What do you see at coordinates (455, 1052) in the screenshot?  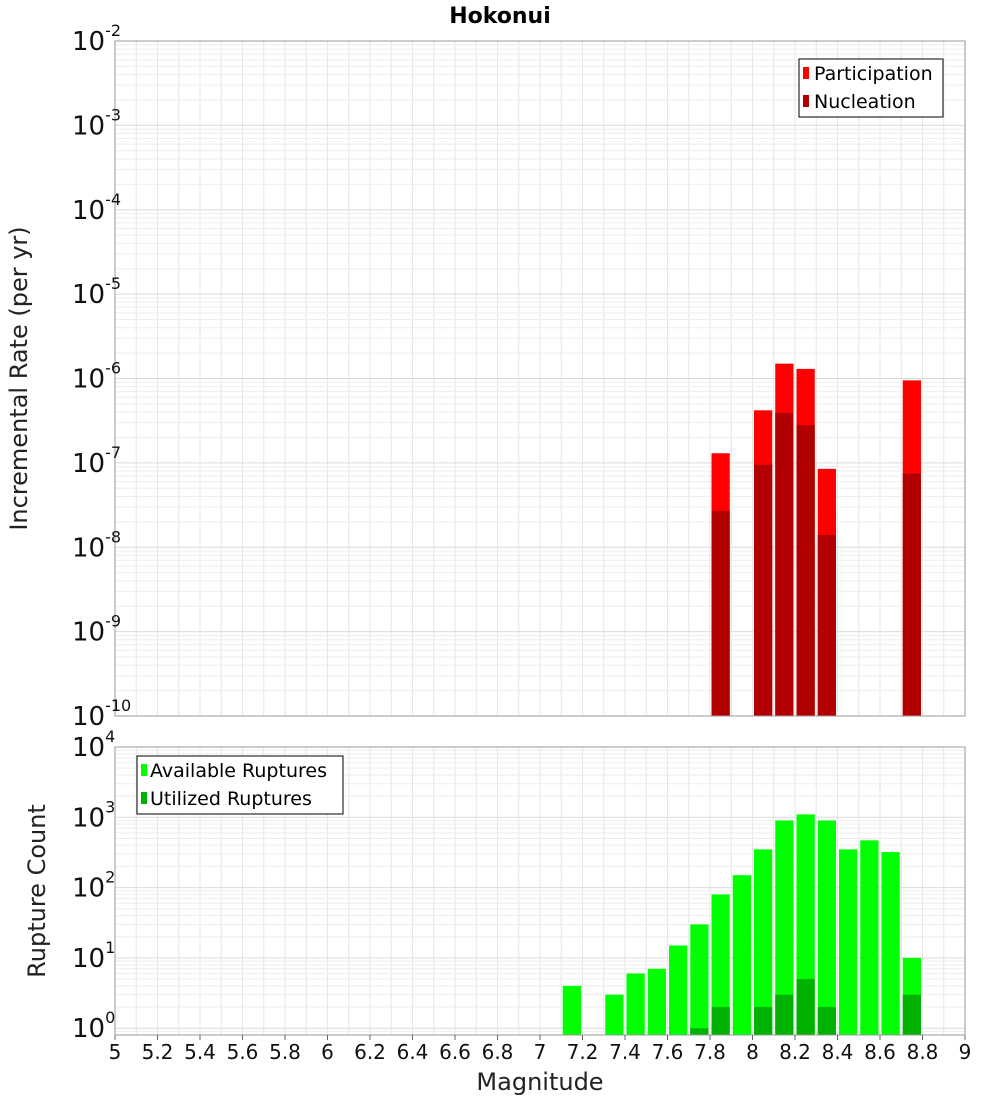 I see `x-tick-label: 6.6` at bounding box center [455, 1052].